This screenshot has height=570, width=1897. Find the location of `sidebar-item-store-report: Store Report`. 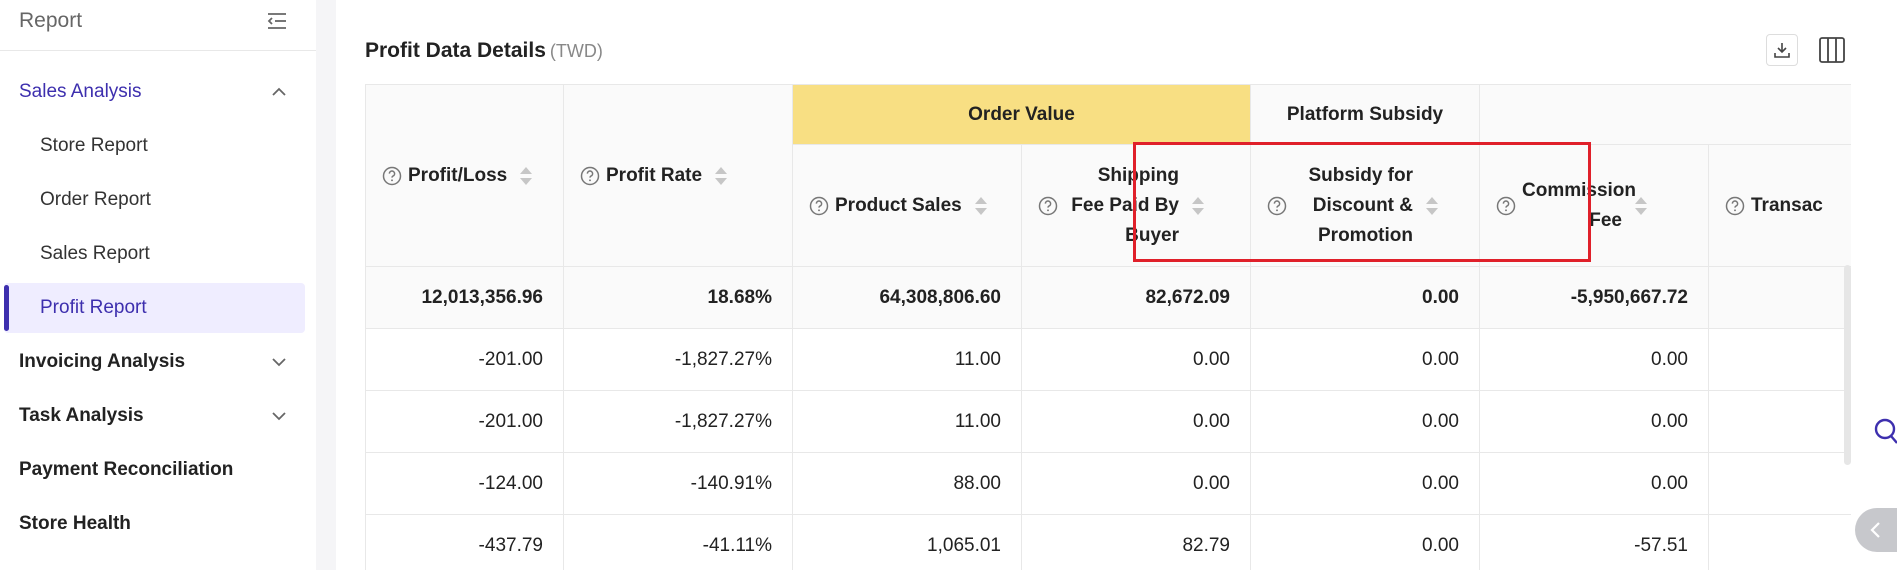

sidebar-item-store-report: Store Report is located at coordinates (158, 146).